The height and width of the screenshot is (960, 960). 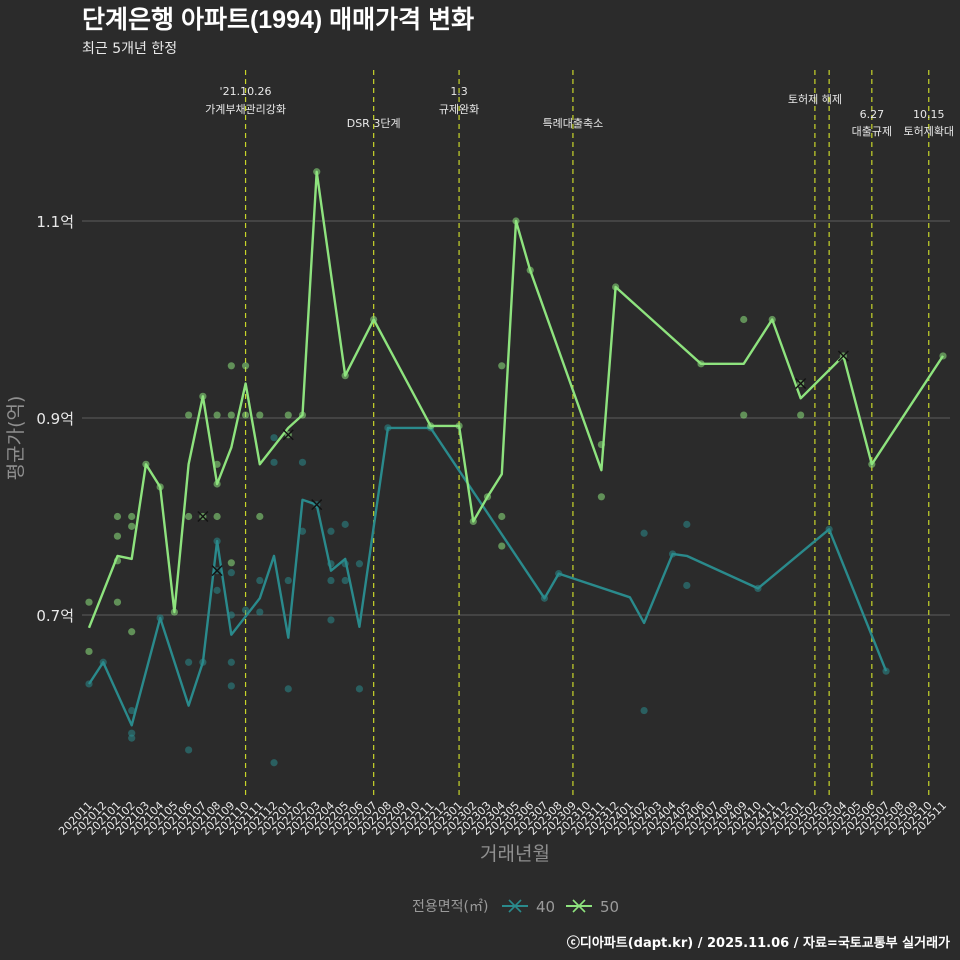 What do you see at coordinates (929, 114) in the screenshot?
I see `event-label: 10.15` at bounding box center [929, 114].